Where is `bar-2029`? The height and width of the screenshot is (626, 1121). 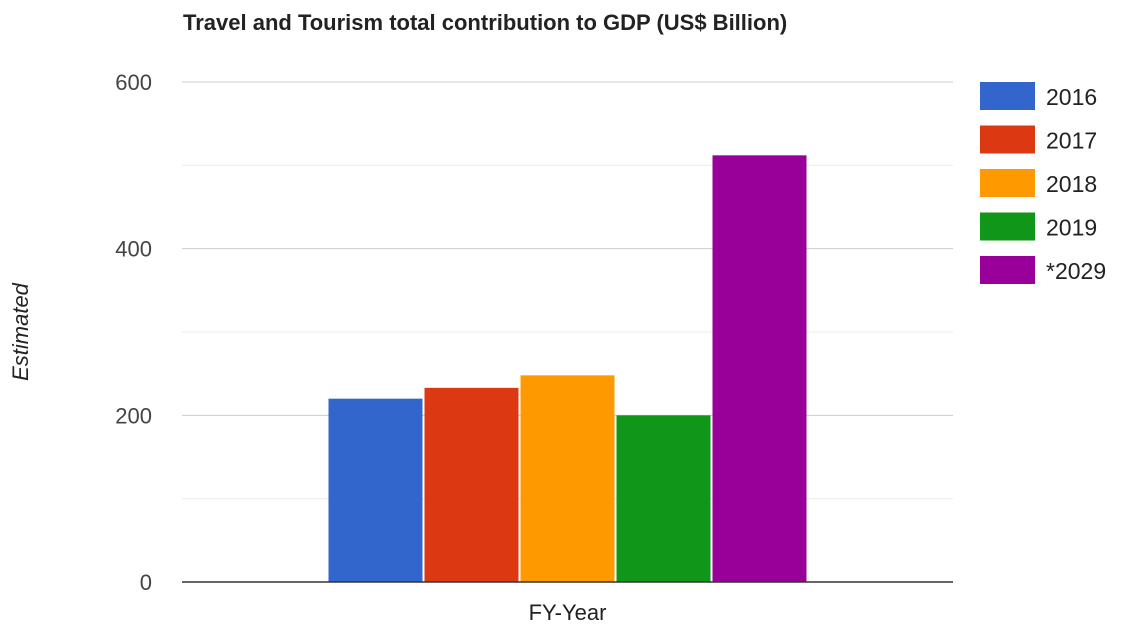
bar-2029 is located at coordinates (759, 369).